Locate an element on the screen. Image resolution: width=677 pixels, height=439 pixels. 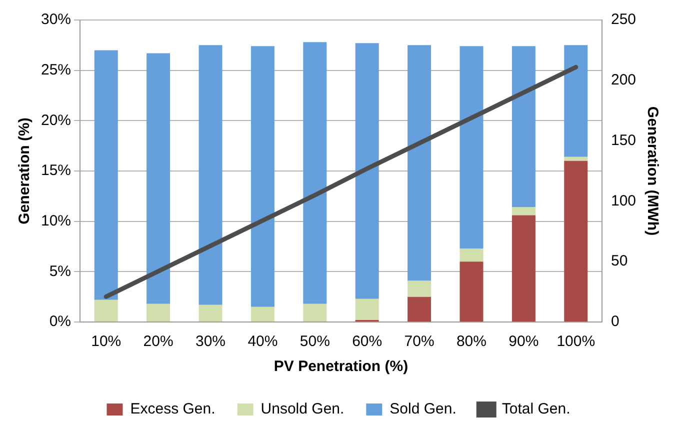
x-axis-title: PV Penetration (%) is located at coordinates (341, 367).